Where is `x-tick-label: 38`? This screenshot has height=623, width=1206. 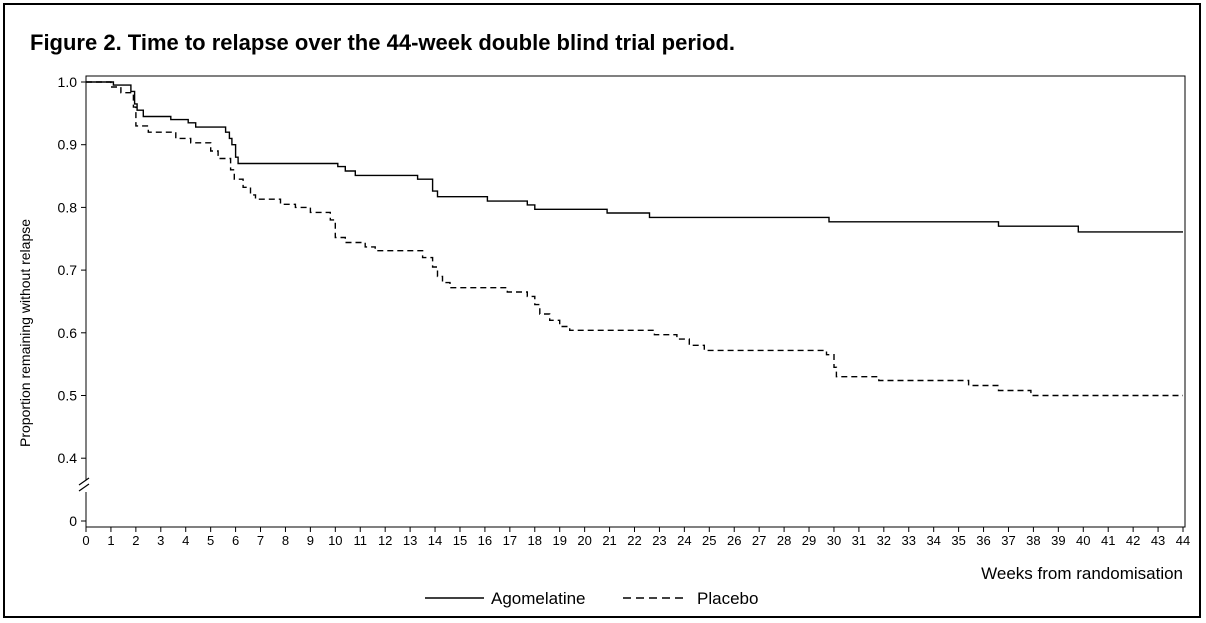
x-tick-label: 38 is located at coordinates (1033, 540).